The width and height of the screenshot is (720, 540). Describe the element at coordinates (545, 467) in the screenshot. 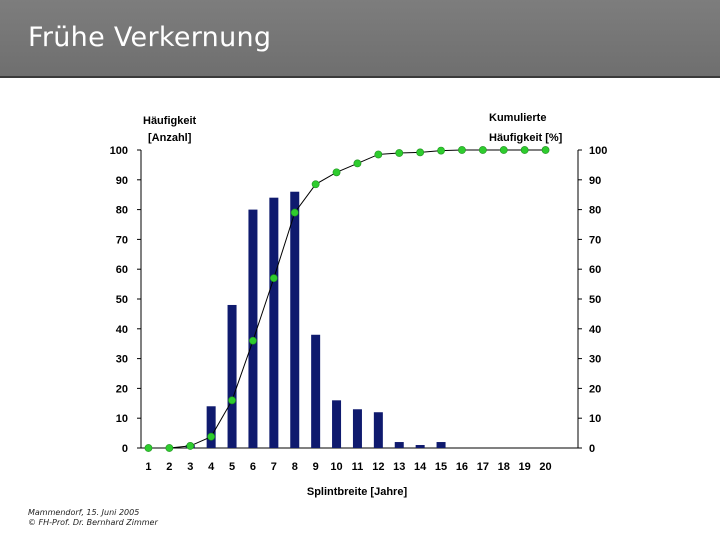

I see `x-tick-label: 20` at that location.